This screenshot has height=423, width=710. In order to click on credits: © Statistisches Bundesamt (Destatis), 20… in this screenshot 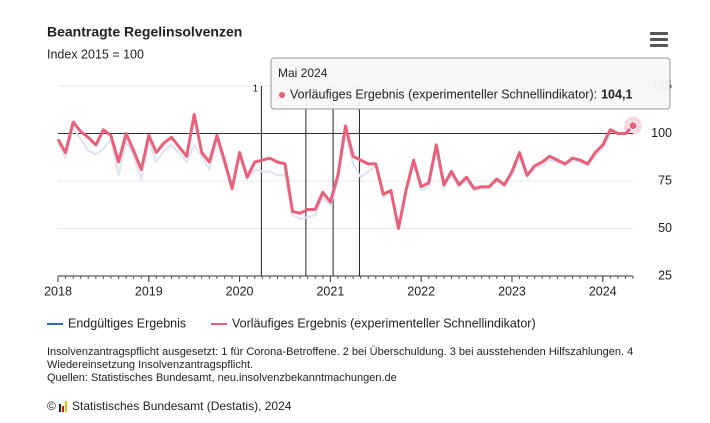, I will do `click(169, 406)`.